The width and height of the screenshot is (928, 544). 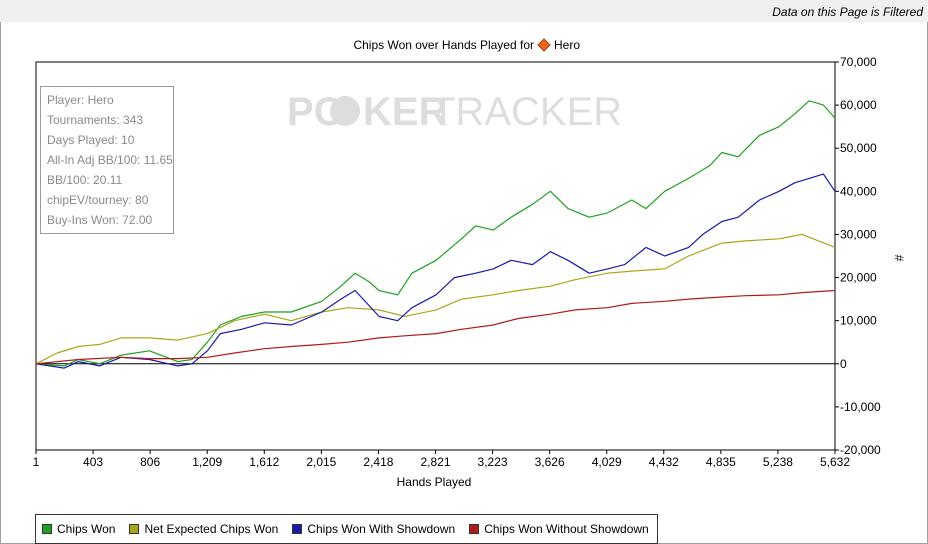 What do you see at coordinates (381, 529) in the screenshot?
I see `legend-label: Chips Won With Showdown` at bounding box center [381, 529].